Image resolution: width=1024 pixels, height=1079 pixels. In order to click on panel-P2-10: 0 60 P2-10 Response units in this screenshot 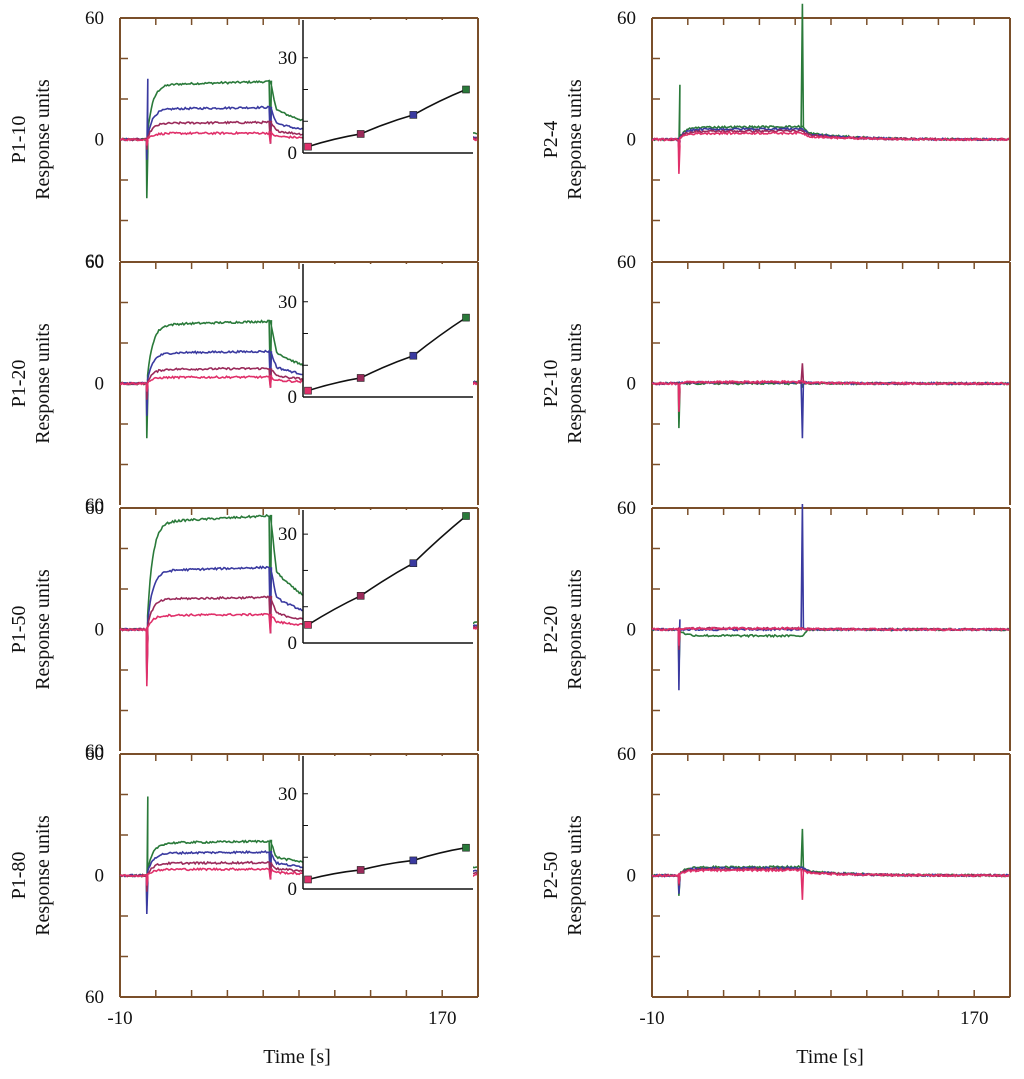, I will do `click(775, 378)`.